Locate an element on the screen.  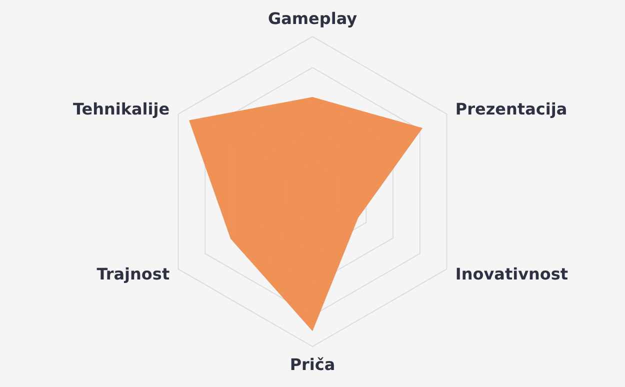
spoke-label: Priča is located at coordinates (313, 364).